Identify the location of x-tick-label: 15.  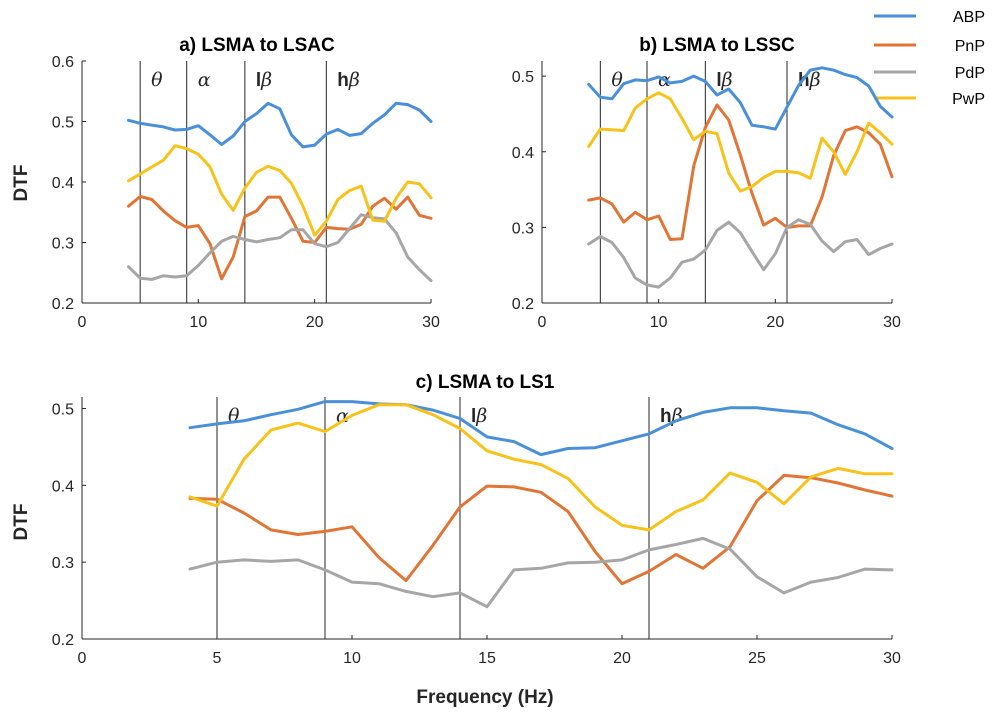
(487, 658).